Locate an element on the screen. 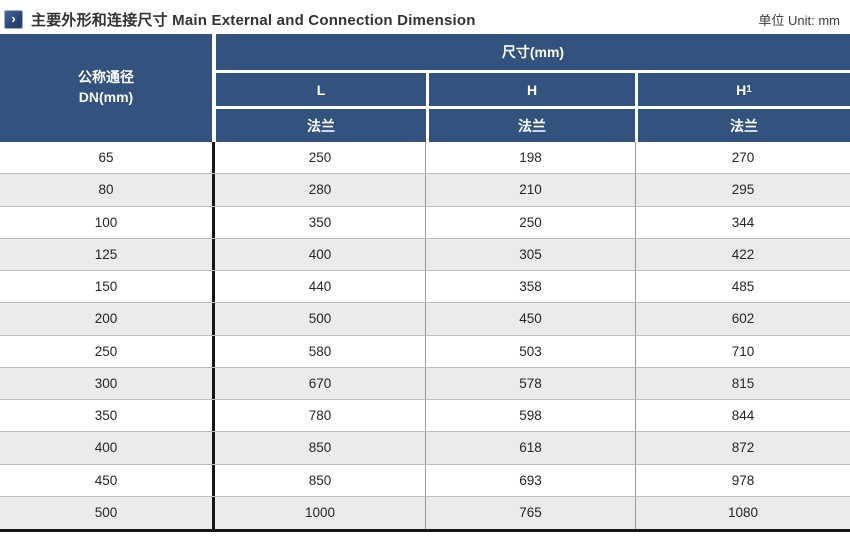 This screenshot has height=536, width=850. header-cell-flange-L: 法兰 is located at coordinates (321, 125).